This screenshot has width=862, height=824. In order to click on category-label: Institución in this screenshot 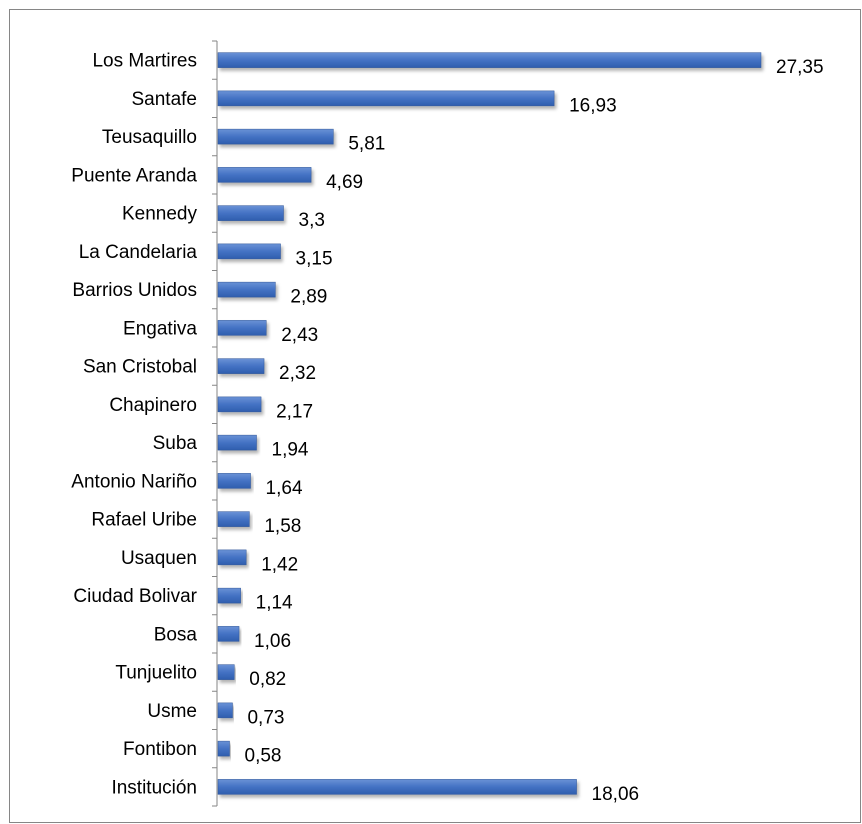, I will do `click(154, 787)`.